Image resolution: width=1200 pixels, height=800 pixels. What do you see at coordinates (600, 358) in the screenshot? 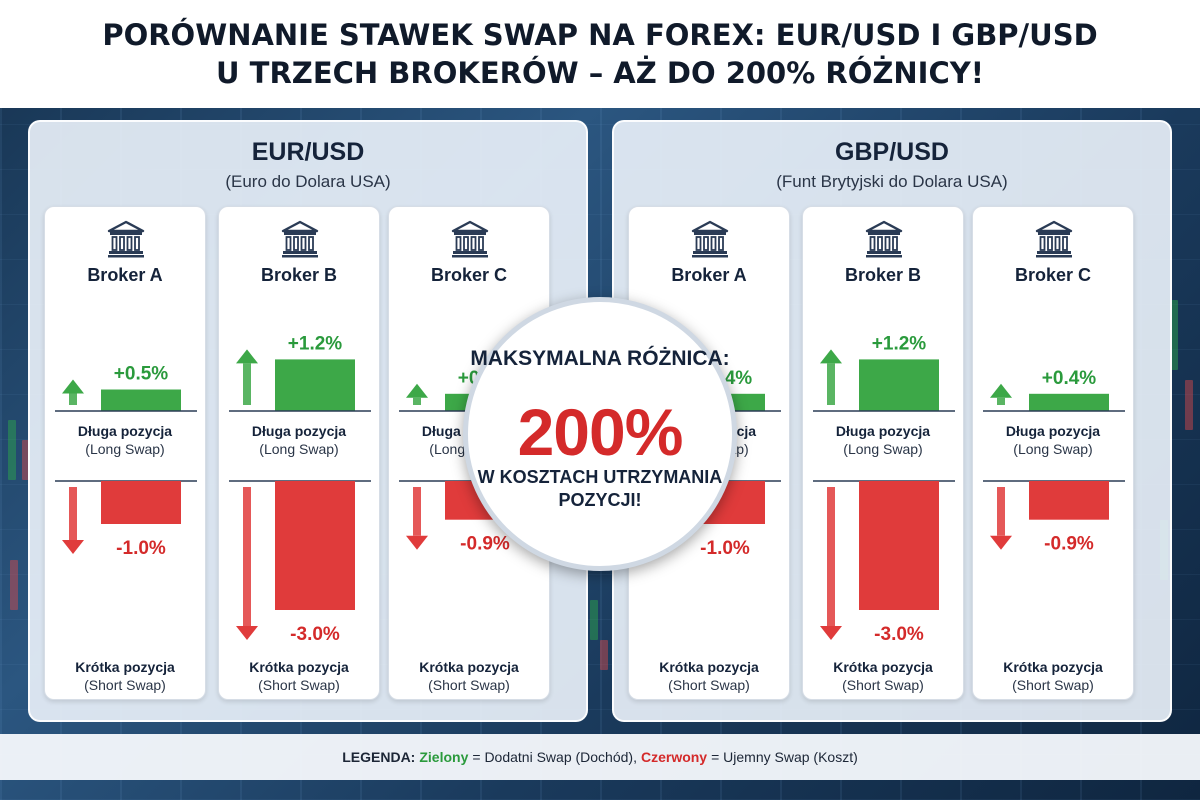
I see `badge-top-text: MAKSYMALNA RÓŻNICA:` at bounding box center [600, 358].